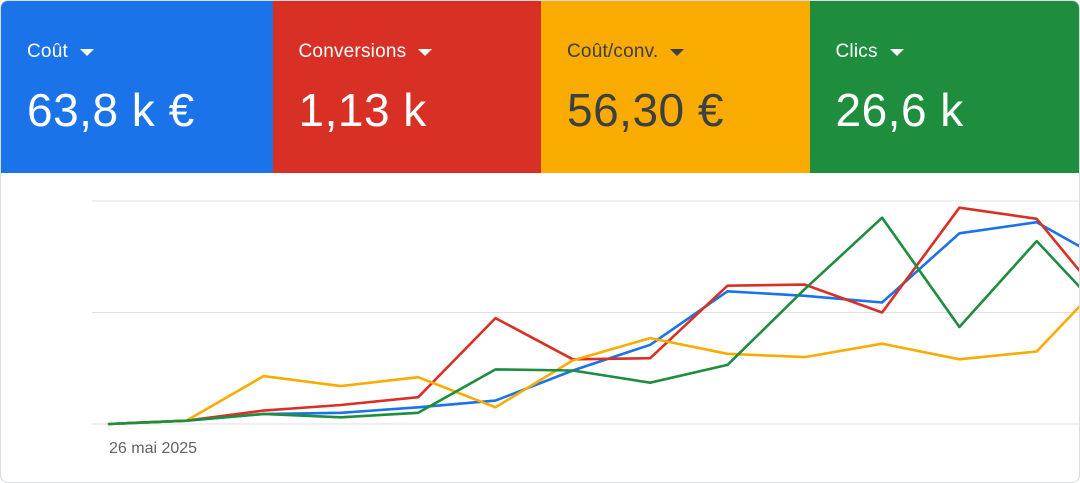 This screenshot has height=483, width=1080. What do you see at coordinates (362, 110) in the screenshot?
I see `scorecard-conversions-value: 1,13 k` at bounding box center [362, 110].